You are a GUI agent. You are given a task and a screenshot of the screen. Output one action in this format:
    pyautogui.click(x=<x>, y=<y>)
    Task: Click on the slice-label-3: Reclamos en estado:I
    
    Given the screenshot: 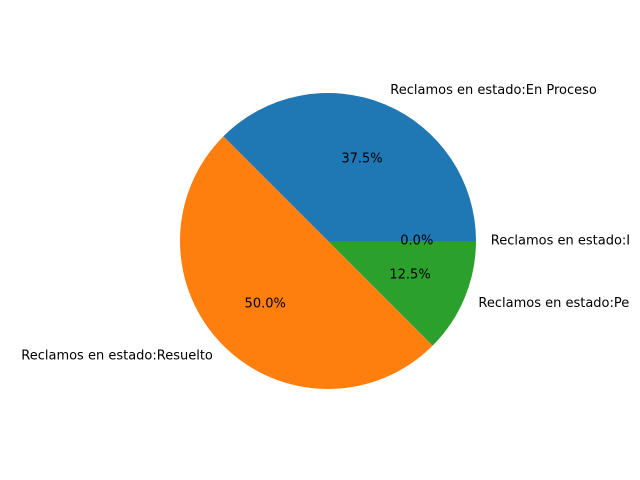 What is the action you would take?
    pyautogui.click(x=560, y=241)
    